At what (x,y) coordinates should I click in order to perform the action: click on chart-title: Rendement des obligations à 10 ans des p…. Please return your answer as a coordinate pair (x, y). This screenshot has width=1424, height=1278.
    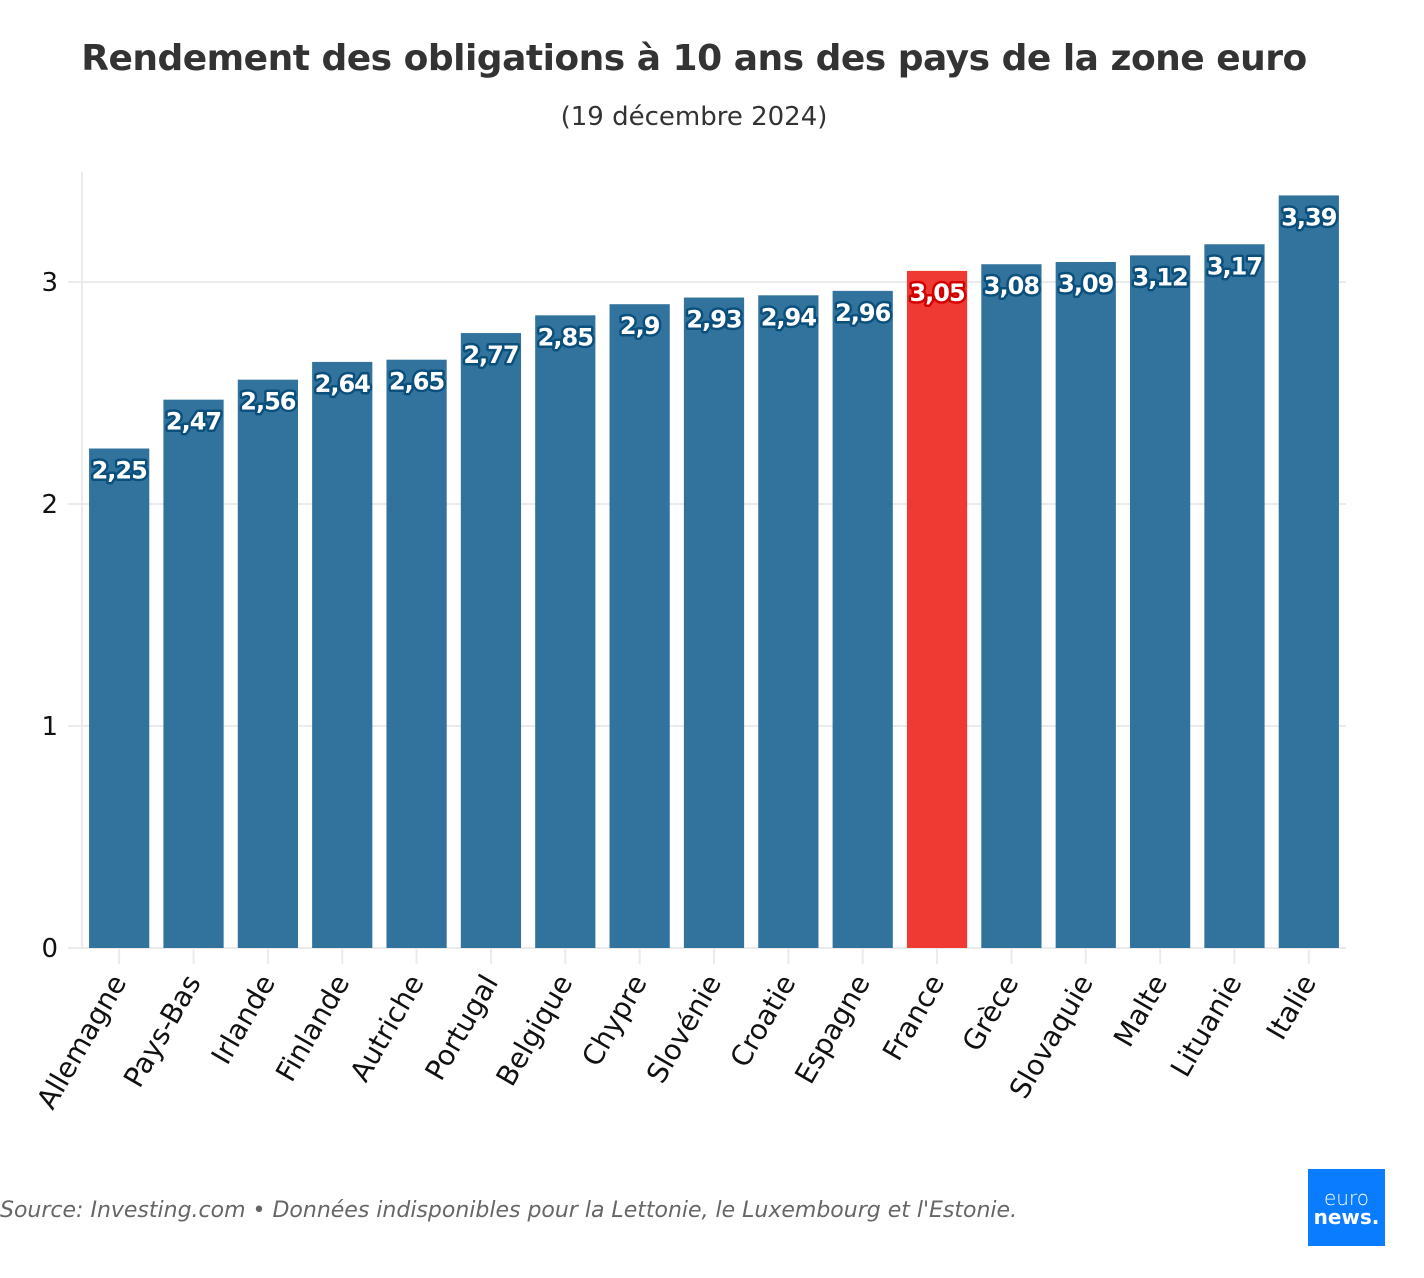
    Looking at the image, I should click on (694, 58).